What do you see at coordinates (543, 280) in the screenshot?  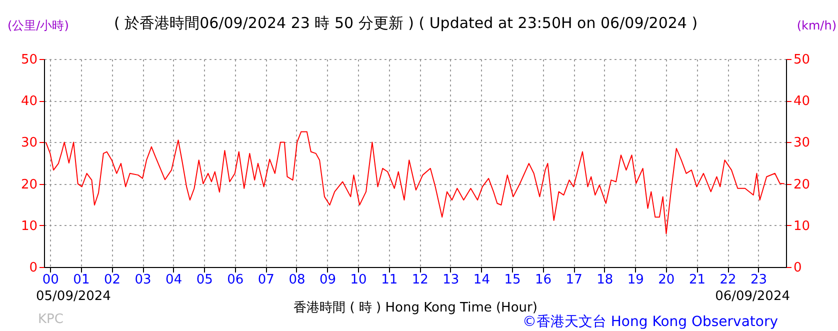 I see `x-tick-label: 16` at bounding box center [543, 280].